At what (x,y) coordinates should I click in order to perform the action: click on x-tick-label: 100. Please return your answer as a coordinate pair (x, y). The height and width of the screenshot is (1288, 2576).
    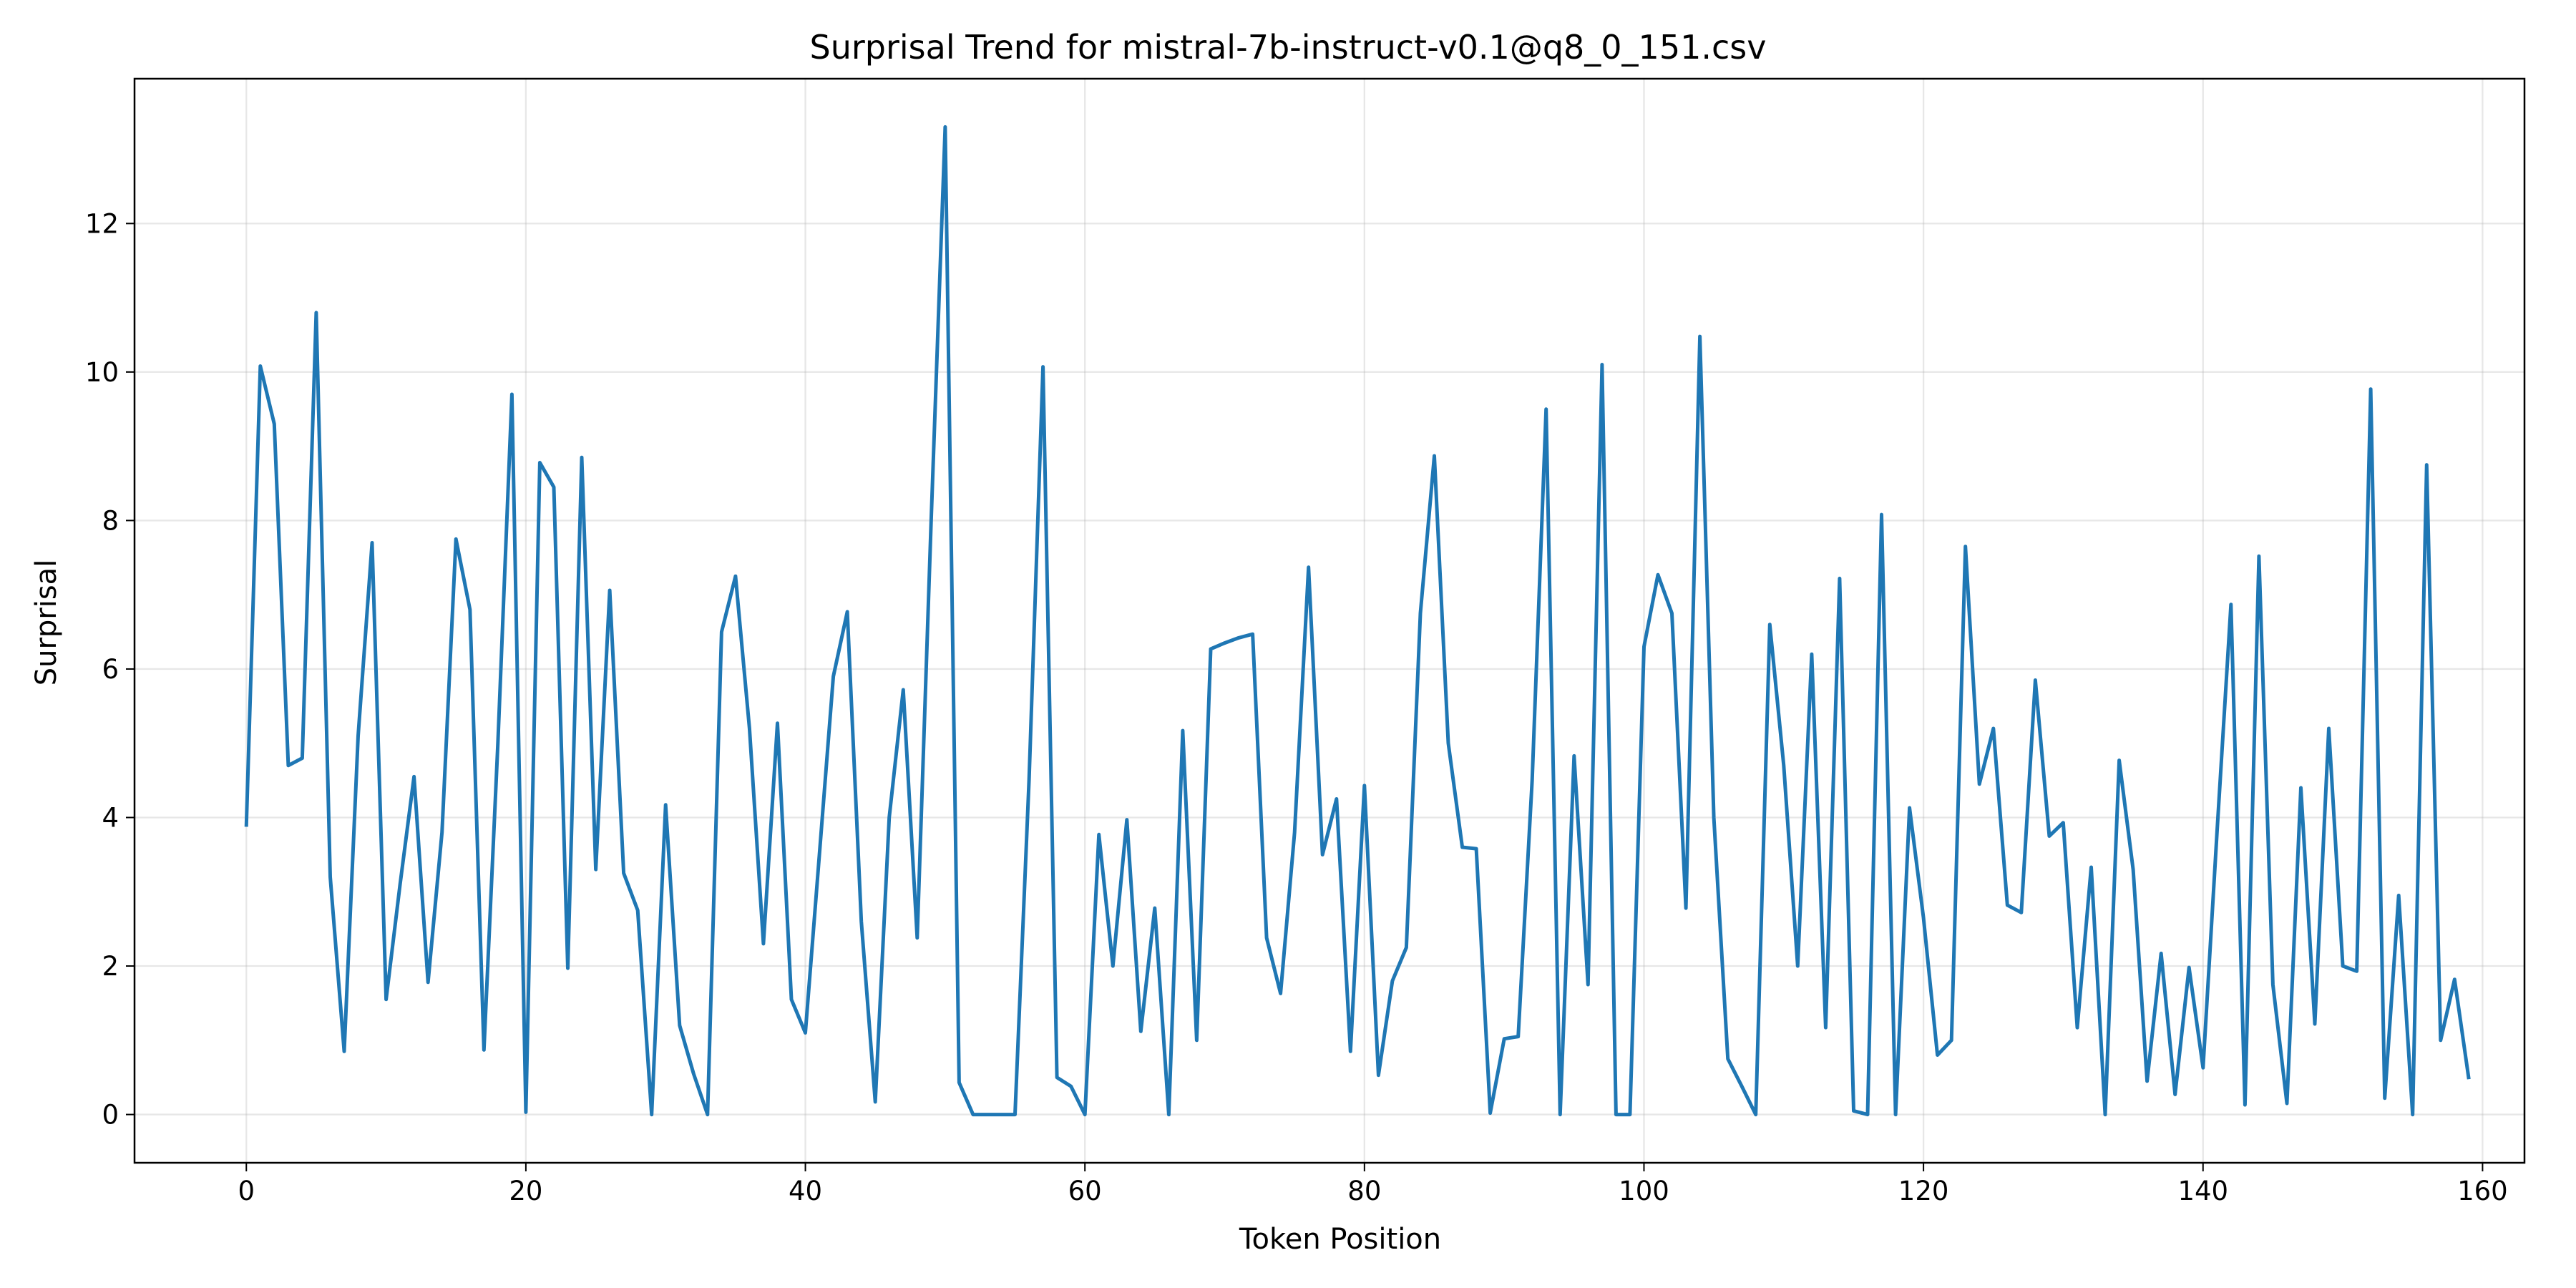
    Looking at the image, I should click on (1644, 1191).